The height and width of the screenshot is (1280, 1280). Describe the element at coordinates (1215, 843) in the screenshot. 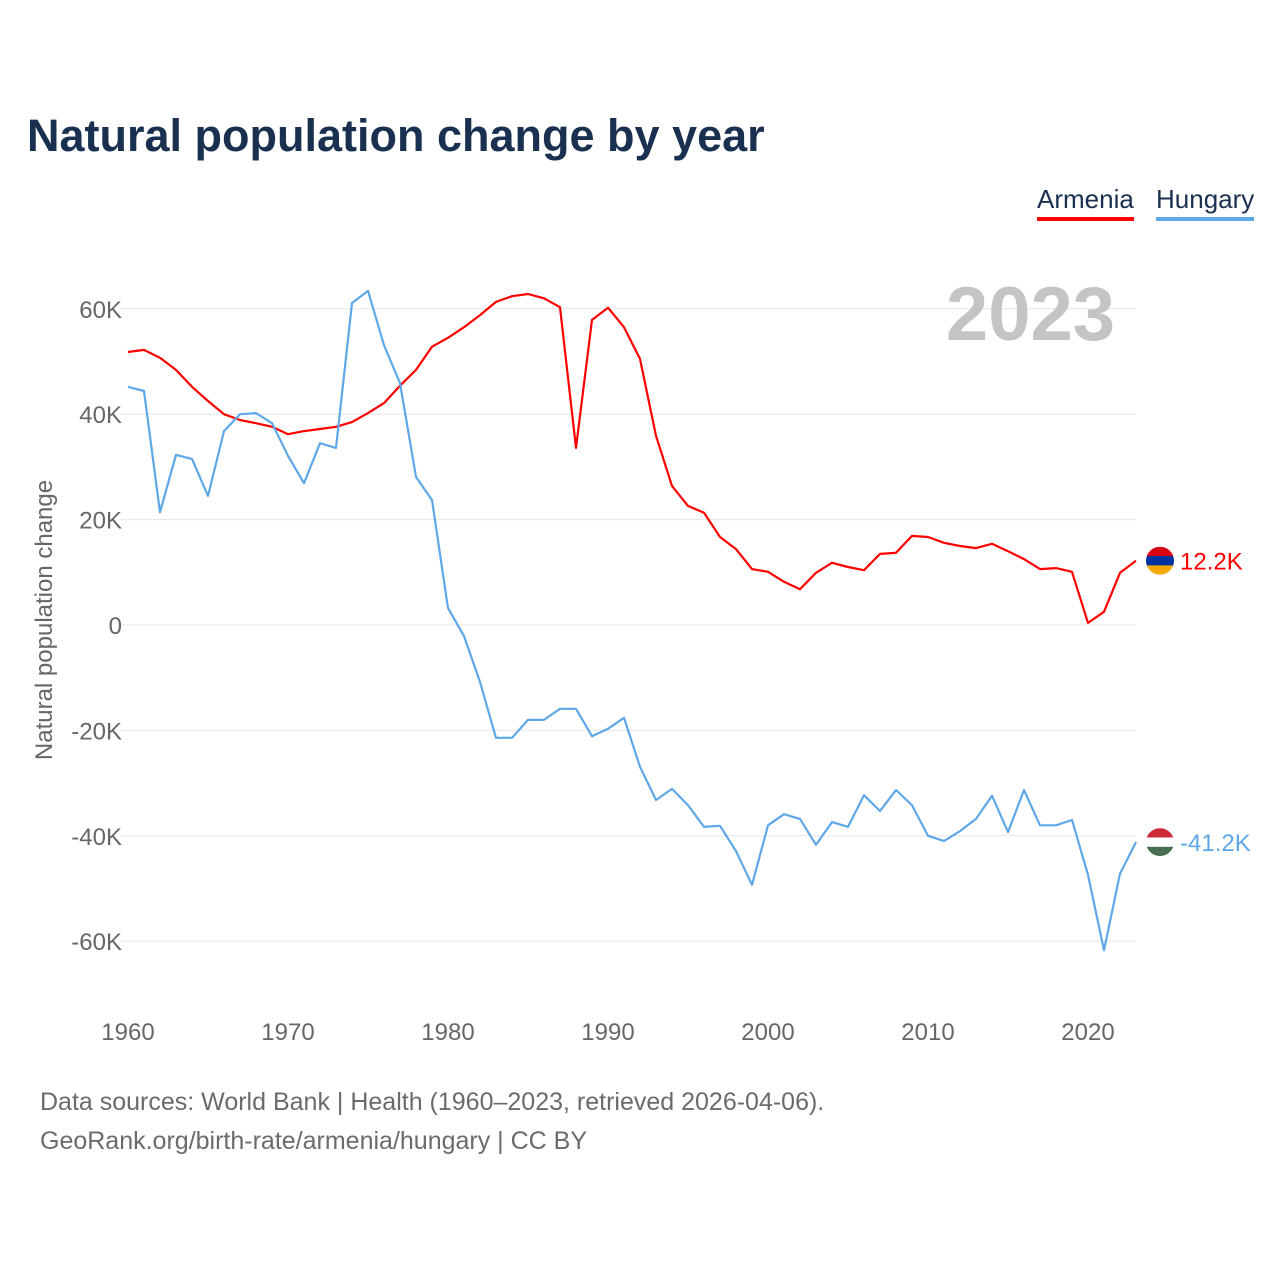

I see `end-value-label: -41.2K` at that location.